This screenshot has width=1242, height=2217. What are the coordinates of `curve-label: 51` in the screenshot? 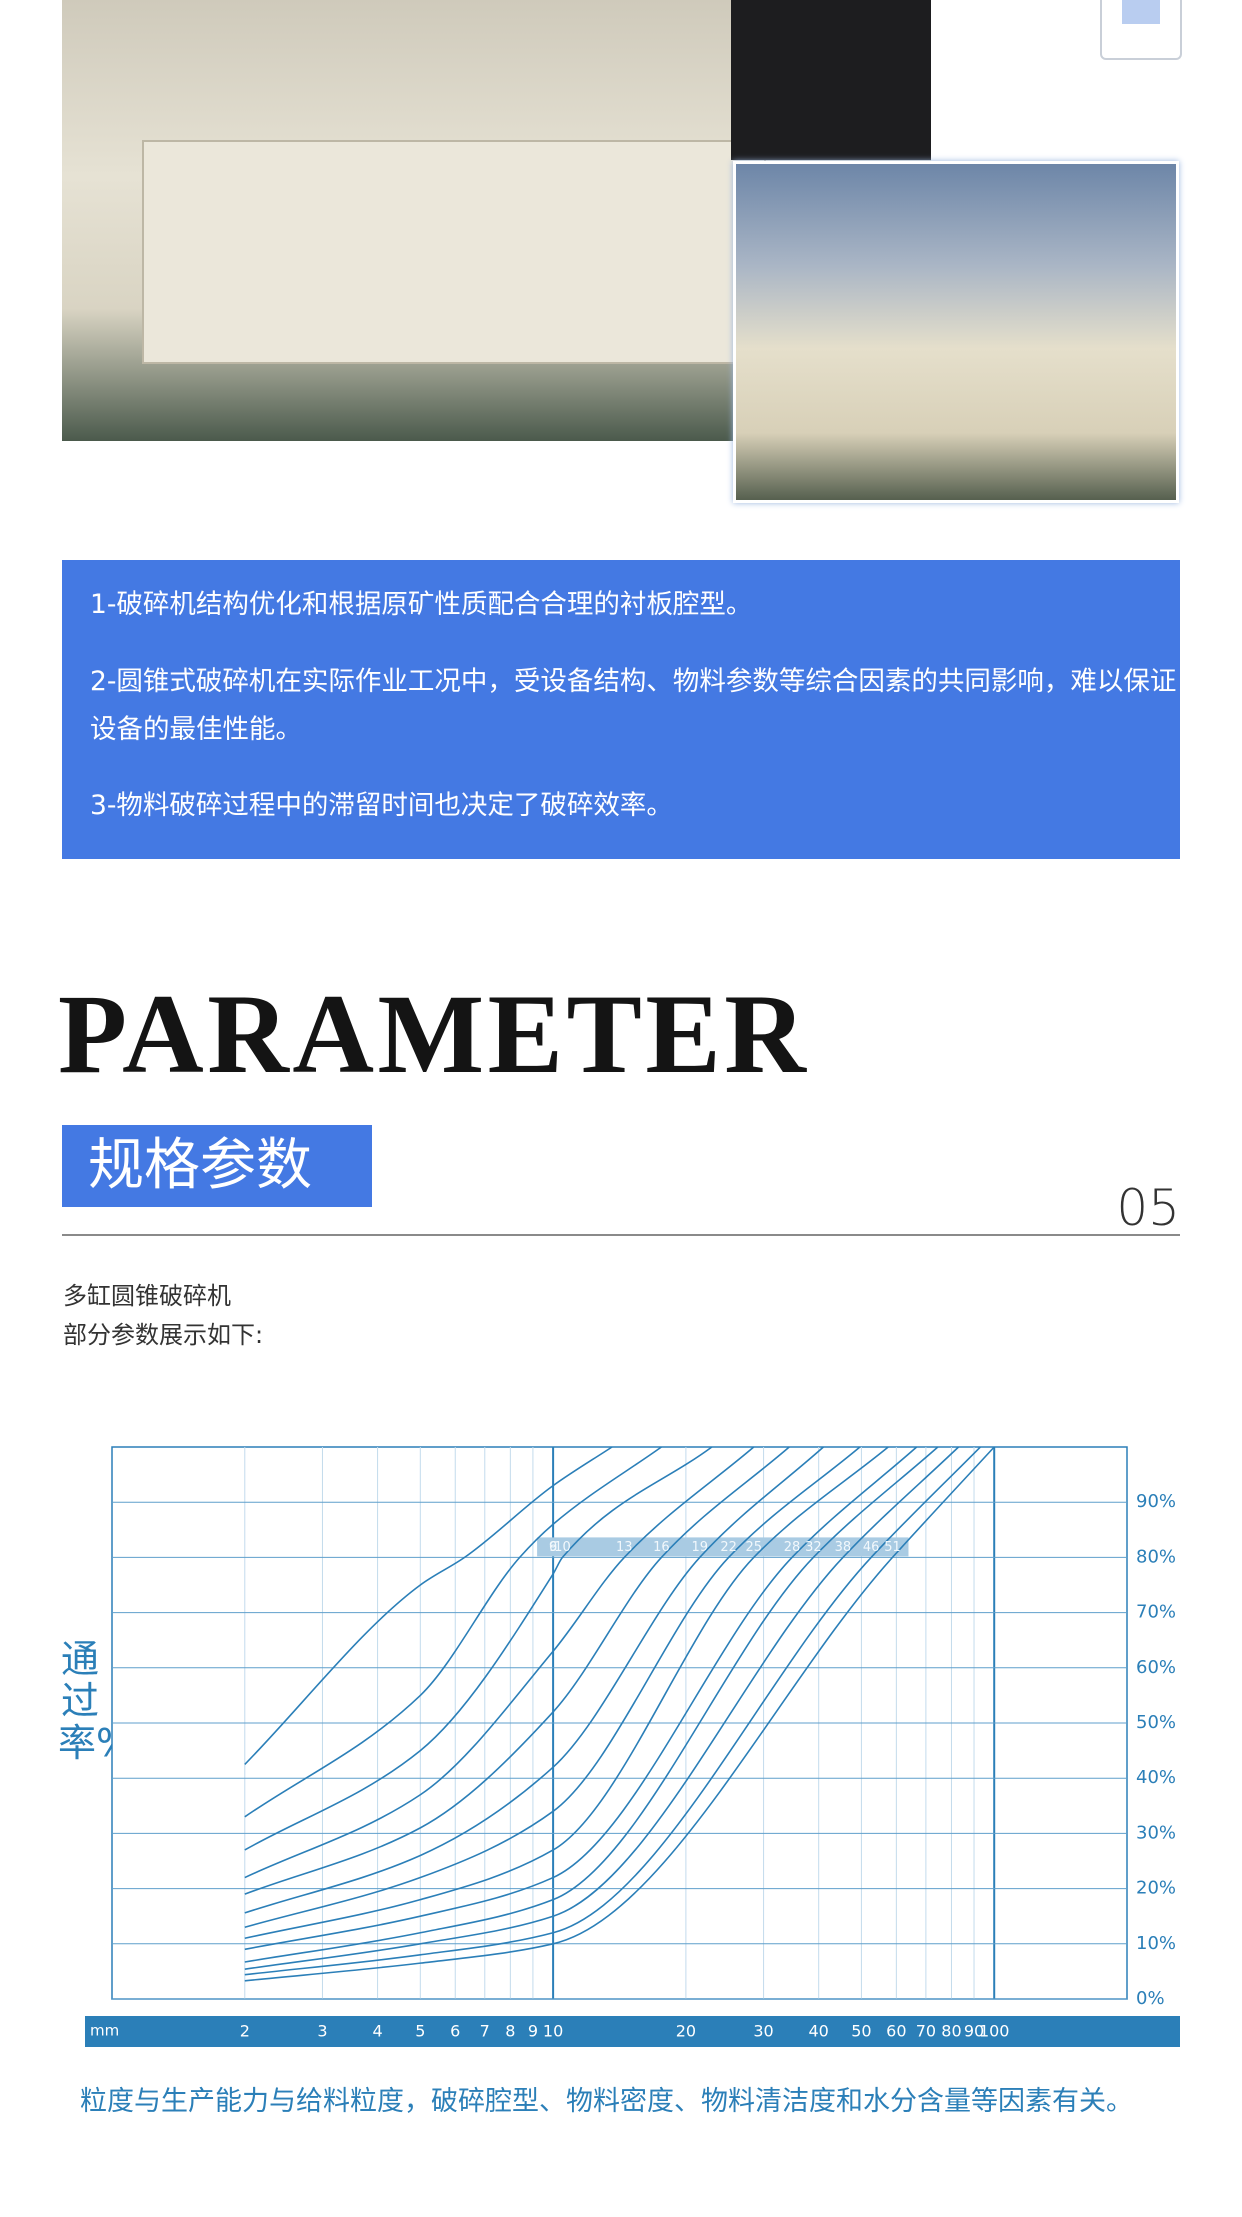 It's located at (892, 1547).